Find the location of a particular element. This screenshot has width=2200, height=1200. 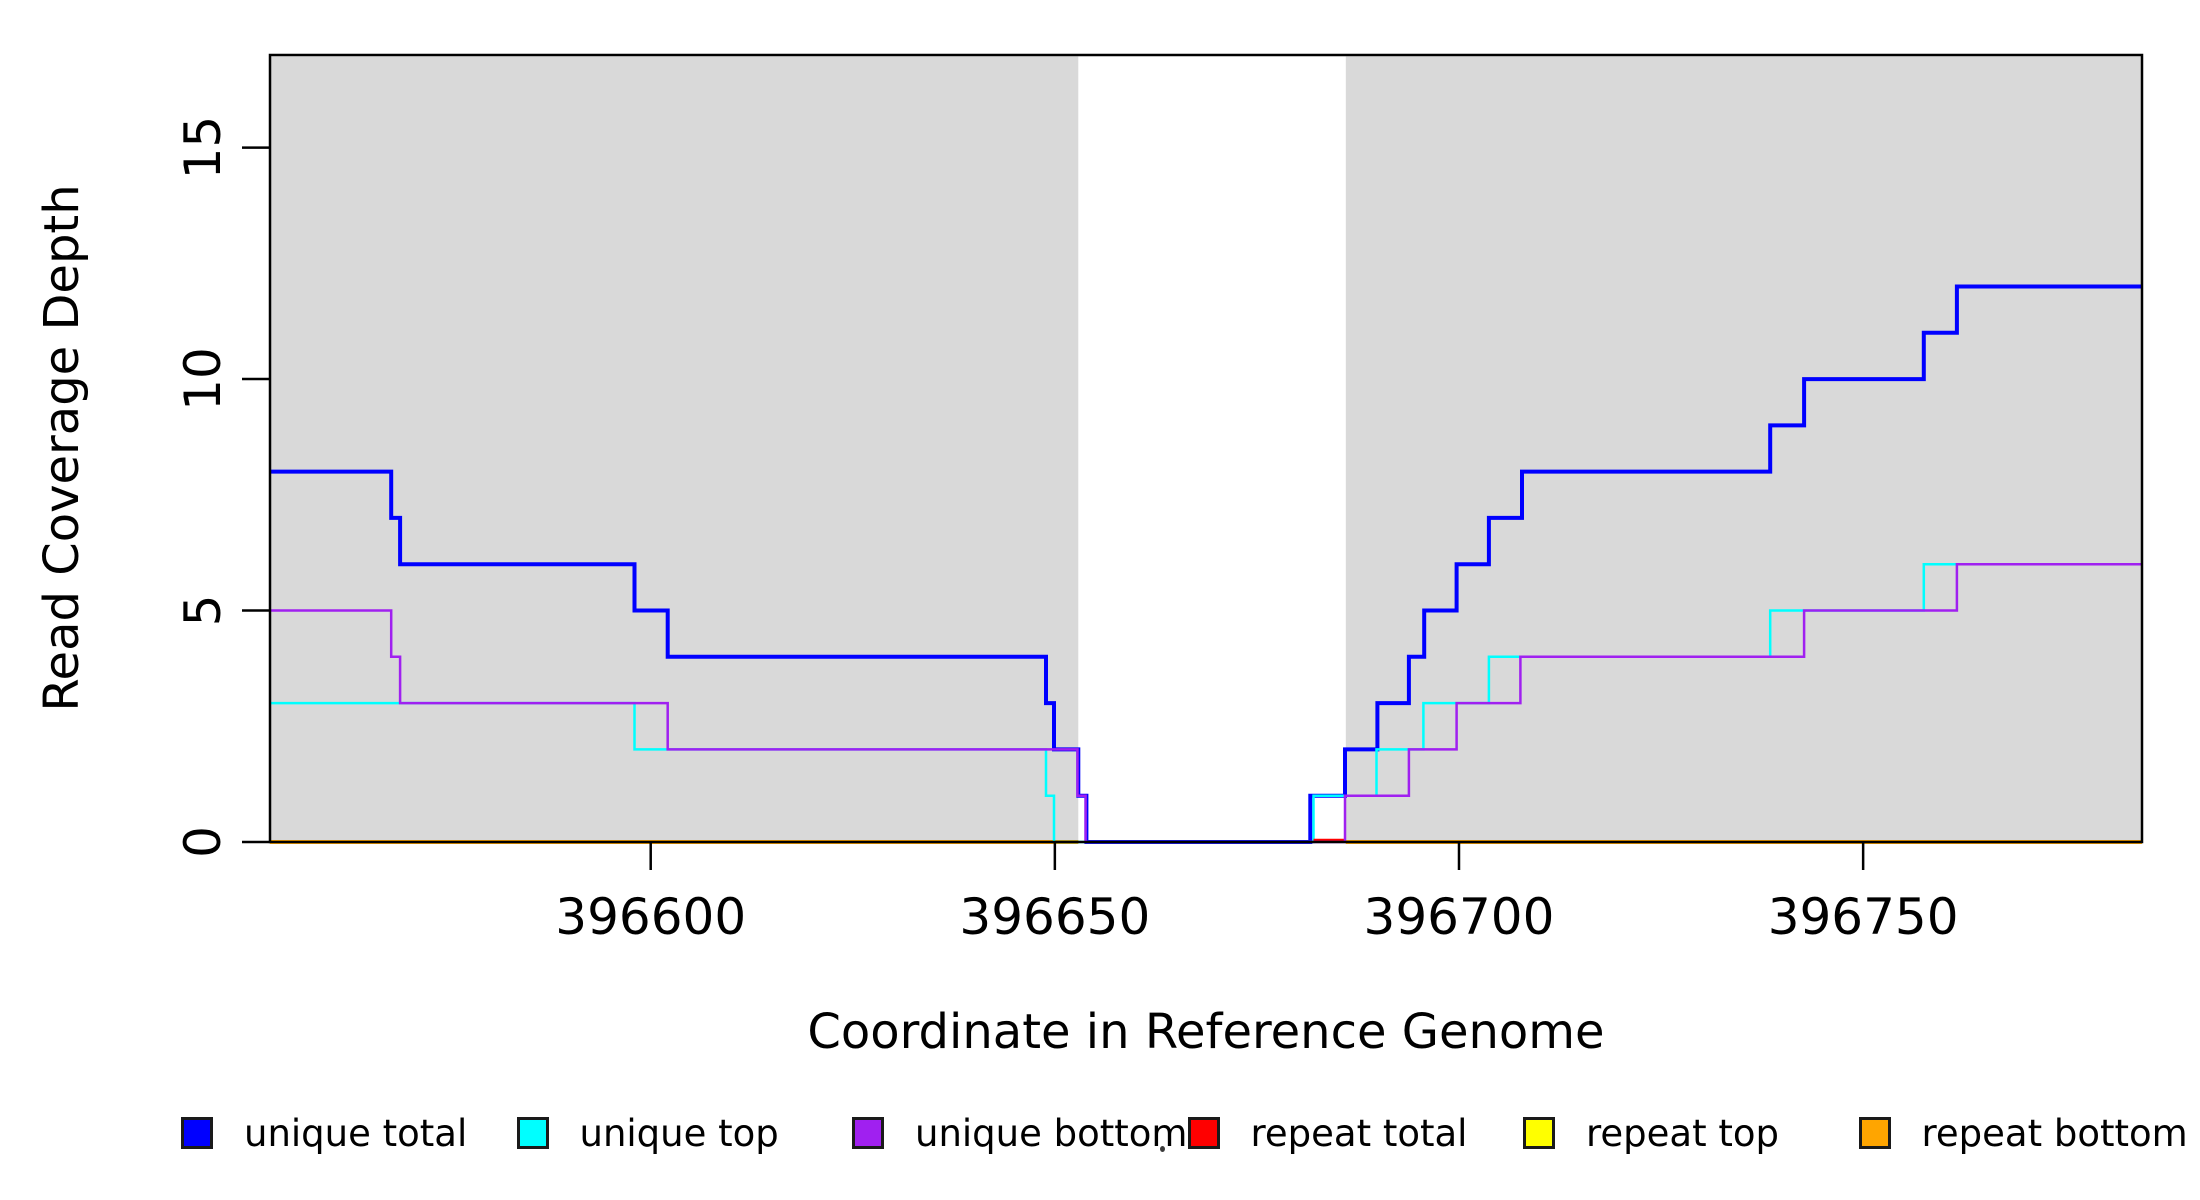

y-tick-label: 5 is located at coordinates (203, 611).